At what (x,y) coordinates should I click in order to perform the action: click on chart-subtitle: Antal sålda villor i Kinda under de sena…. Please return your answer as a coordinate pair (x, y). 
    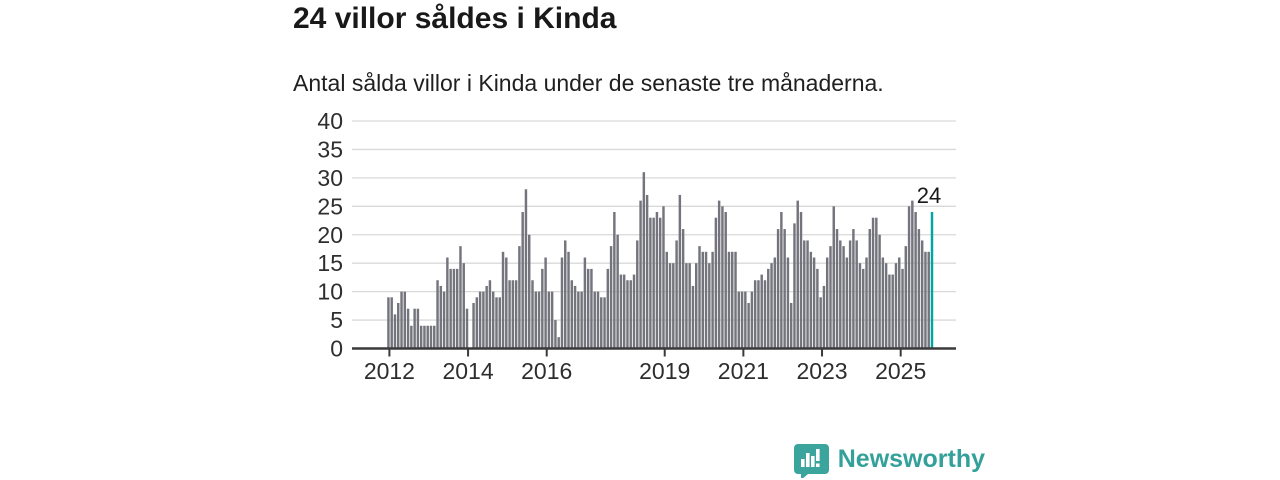
    Looking at the image, I should click on (588, 83).